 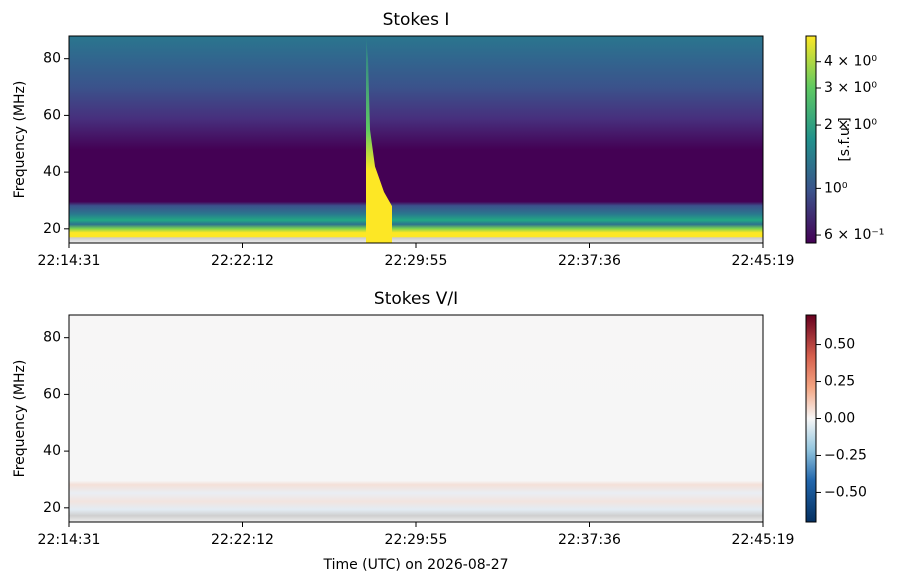 I want to click on colorbar-tick-label: −0.50, so click(x=845, y=492).